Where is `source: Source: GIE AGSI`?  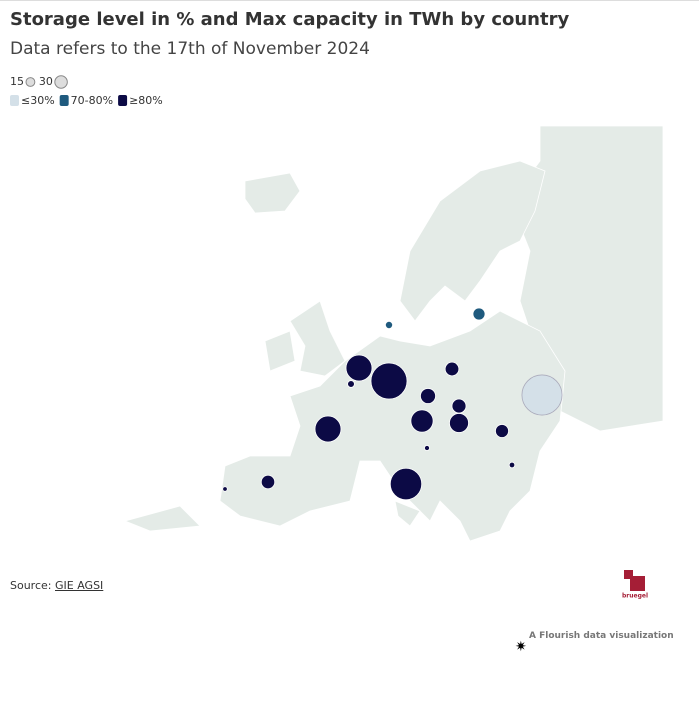 source: Source: GIE AGSI is located at coordinates (56, 585).